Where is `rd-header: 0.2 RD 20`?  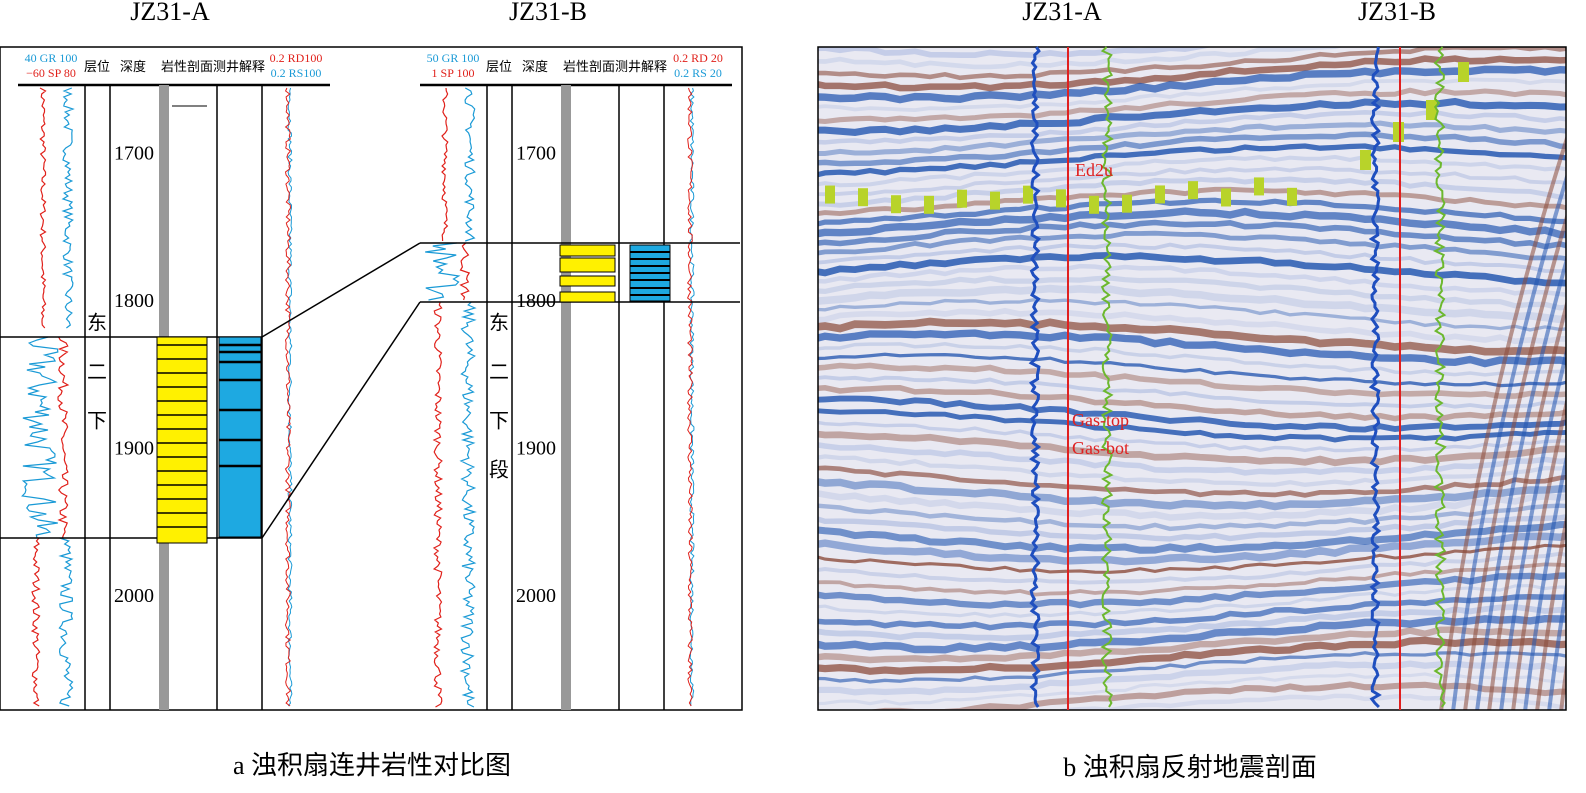 rd-header: 0.2 RD 20 is located at coordinates (698, 58).